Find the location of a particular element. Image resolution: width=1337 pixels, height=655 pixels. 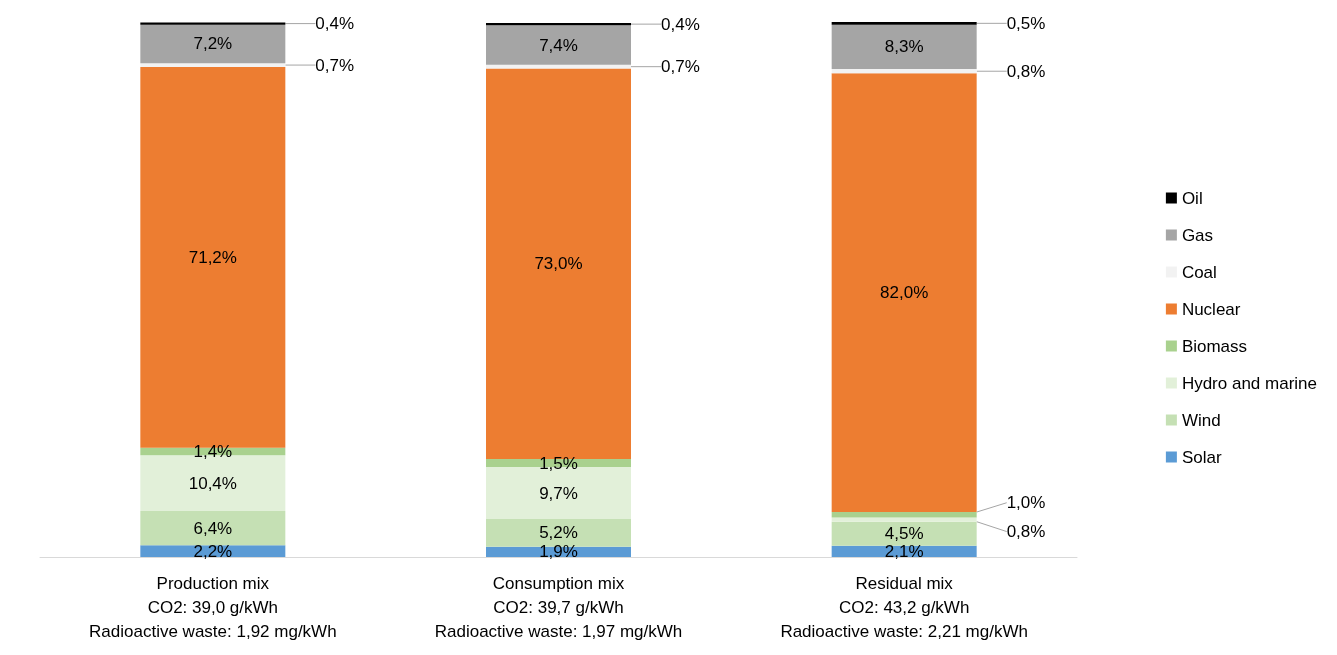

legend-label: Biomass is located at coordinates (1214, 346).